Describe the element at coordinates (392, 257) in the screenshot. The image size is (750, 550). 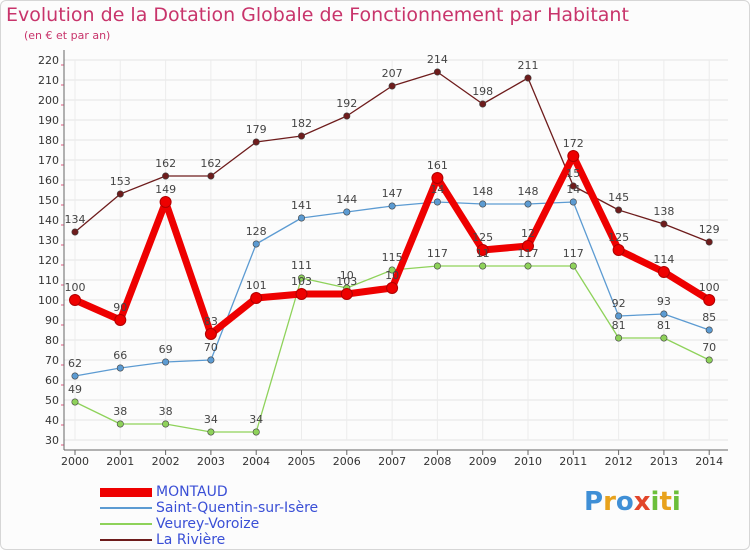
I see `data-label: 115` at that location.